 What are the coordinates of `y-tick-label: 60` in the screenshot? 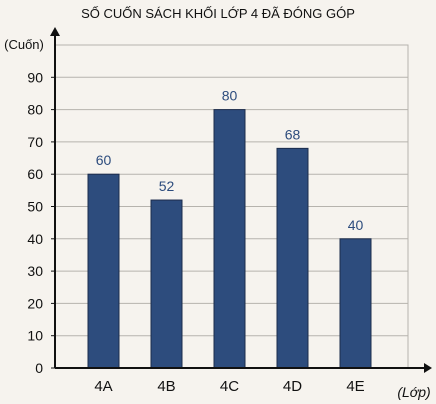 It's located at (35, 174).